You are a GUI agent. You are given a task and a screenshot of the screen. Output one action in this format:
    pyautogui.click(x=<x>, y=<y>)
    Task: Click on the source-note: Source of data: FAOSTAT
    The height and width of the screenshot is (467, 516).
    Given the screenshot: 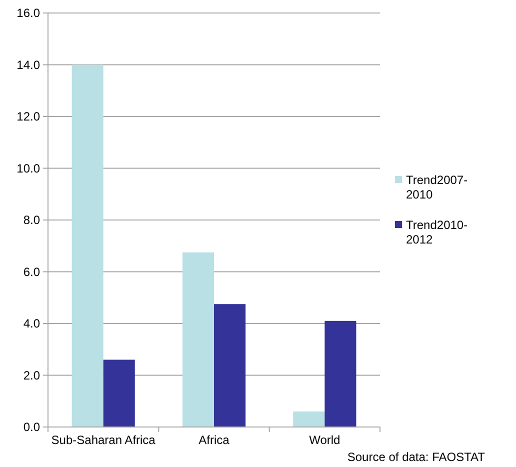 What is the action you would take?
    pyautogui.click(x=416, y=457)
    